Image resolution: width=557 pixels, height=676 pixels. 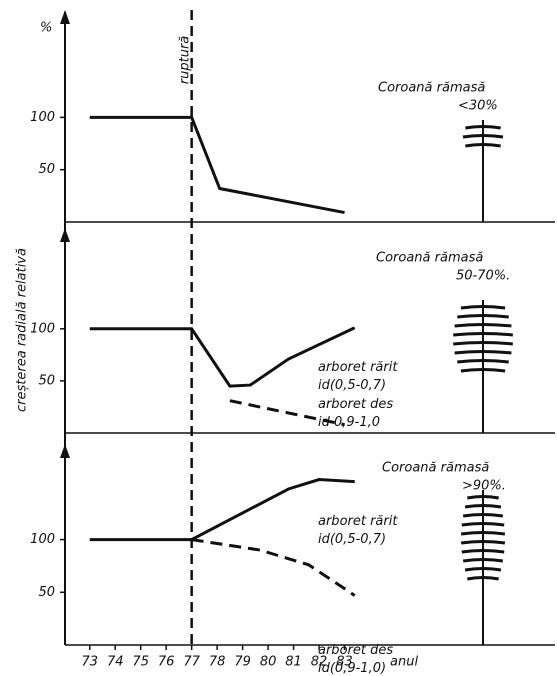 What do you see at coordinates (483, 276) in the screenshot?
I see `annotation: 50-70%.` at bounding box center [483, 276].